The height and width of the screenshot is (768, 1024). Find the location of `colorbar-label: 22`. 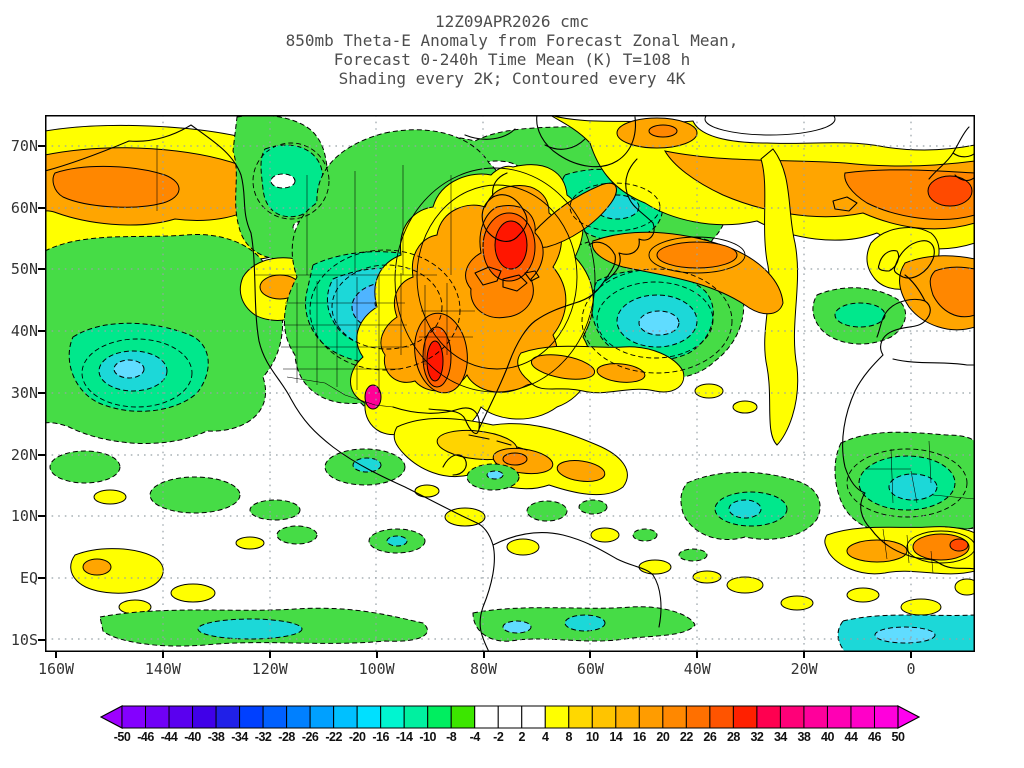

colorbar-label: 22 is located at coordinates (686, 737).